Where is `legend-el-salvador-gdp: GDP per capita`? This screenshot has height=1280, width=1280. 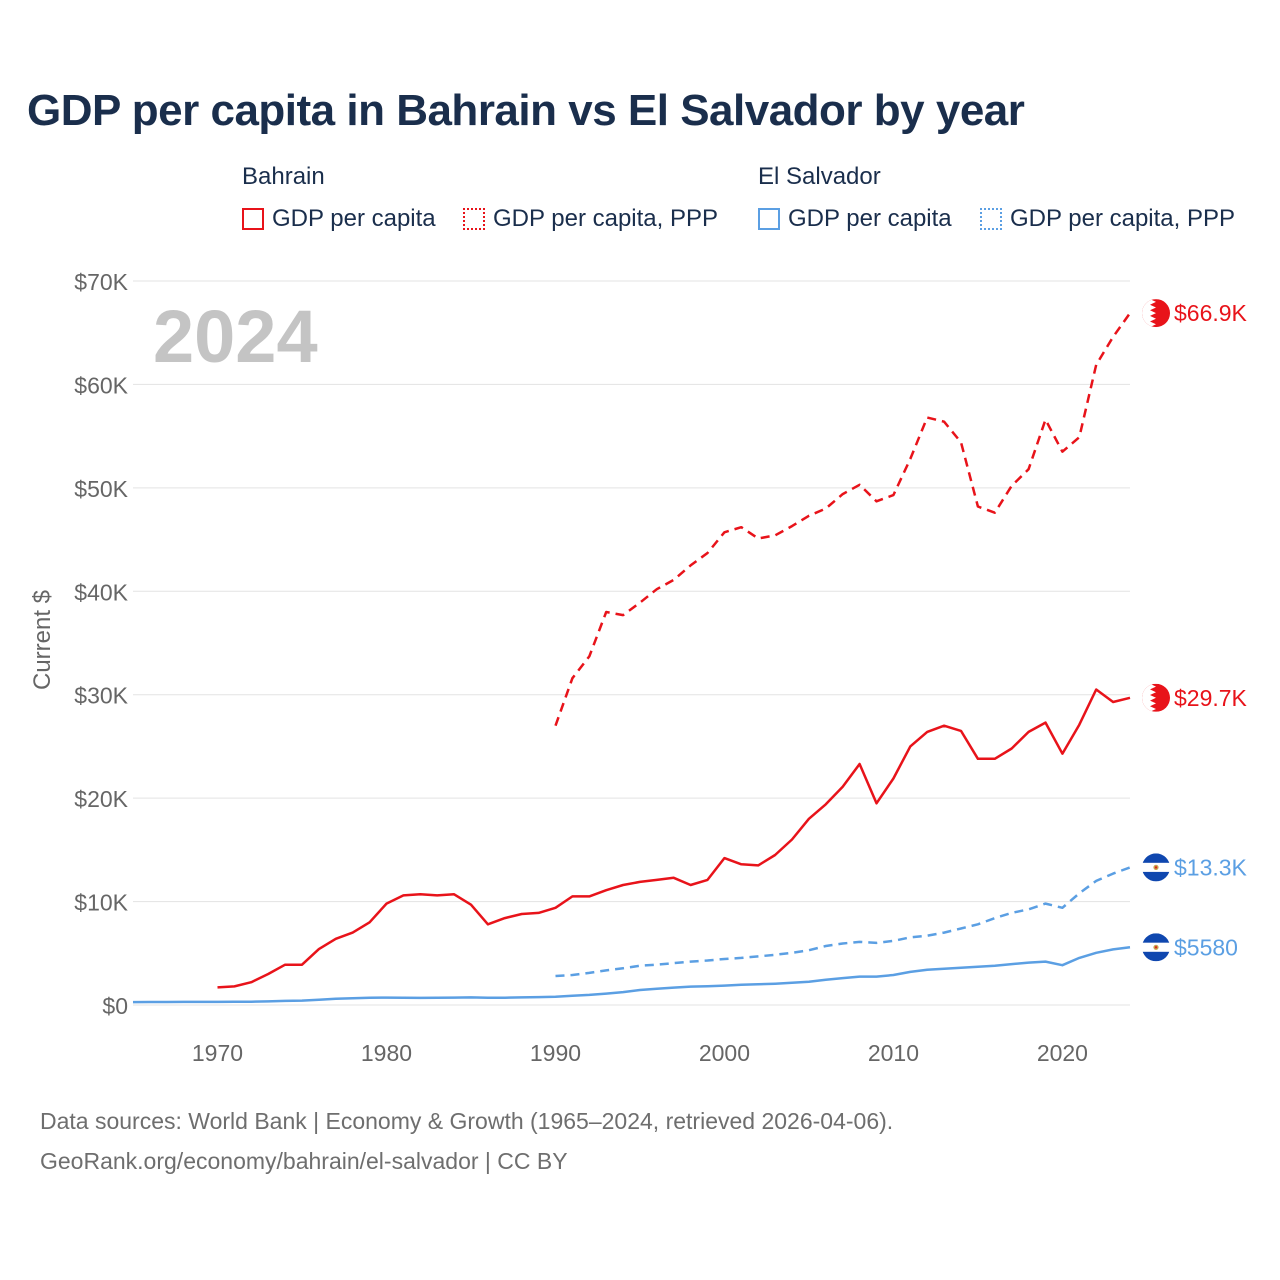 legend-el-salvador-gdp: GDP per capita is located at coordinates (855, 219).